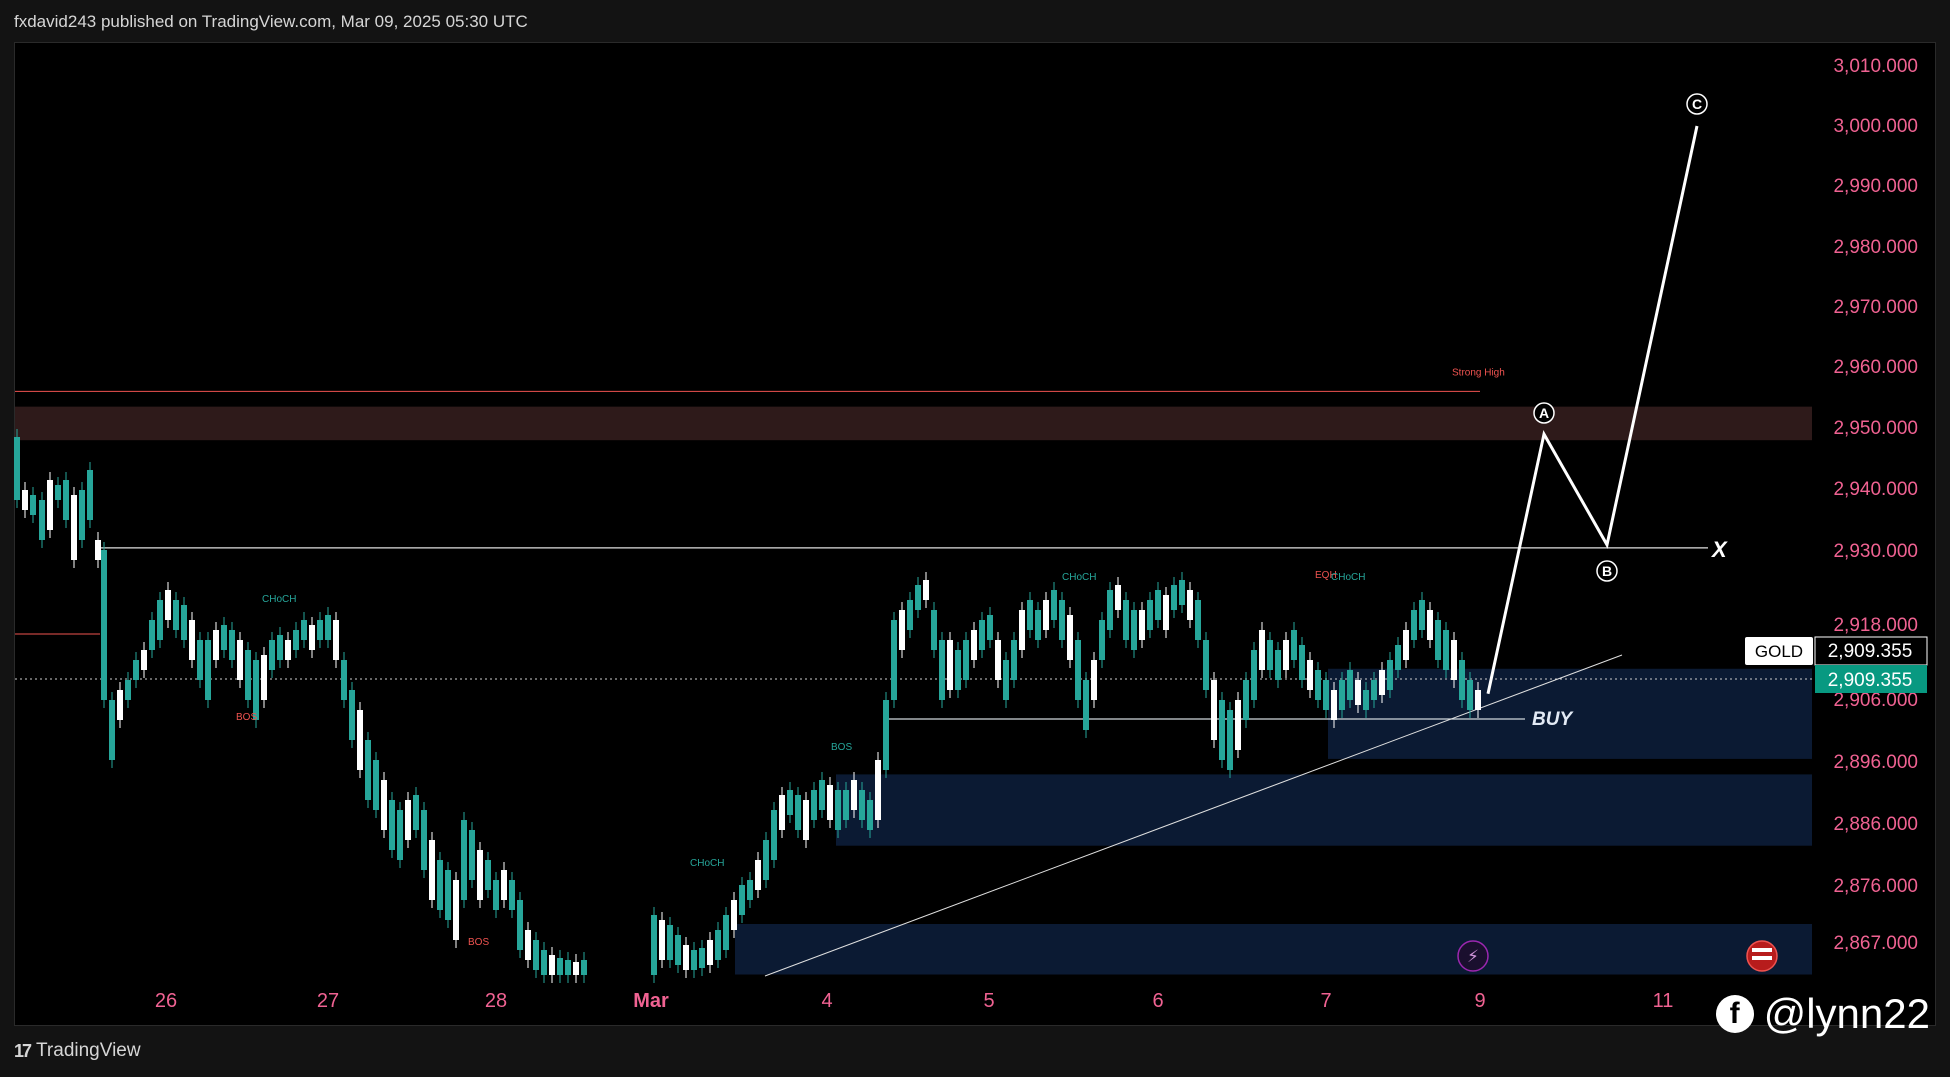 This screenshot has height=1077, width=1950. What do you see at coordinates (1875, 367) in the screenshot?
I see `y-tick-label: 2,960.000` at bounding box center [1875, 367].